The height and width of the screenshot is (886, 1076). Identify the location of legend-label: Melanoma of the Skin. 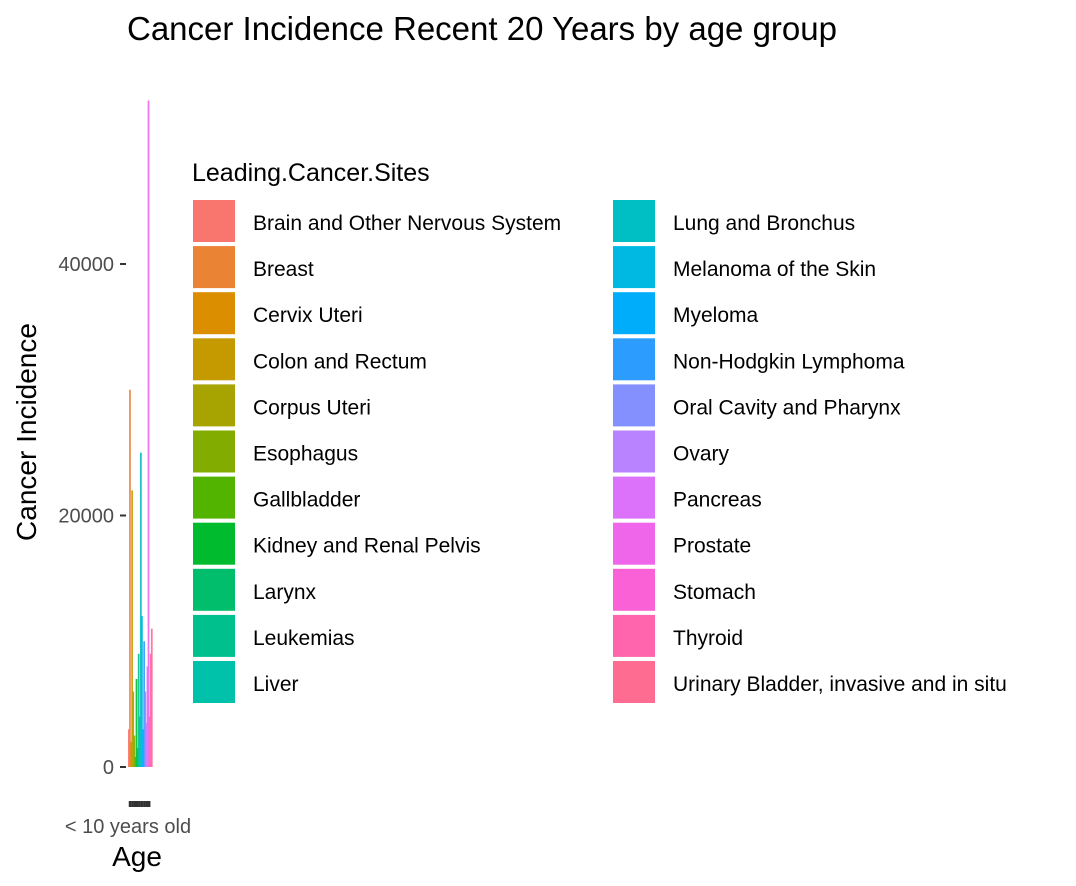
(774, 269).